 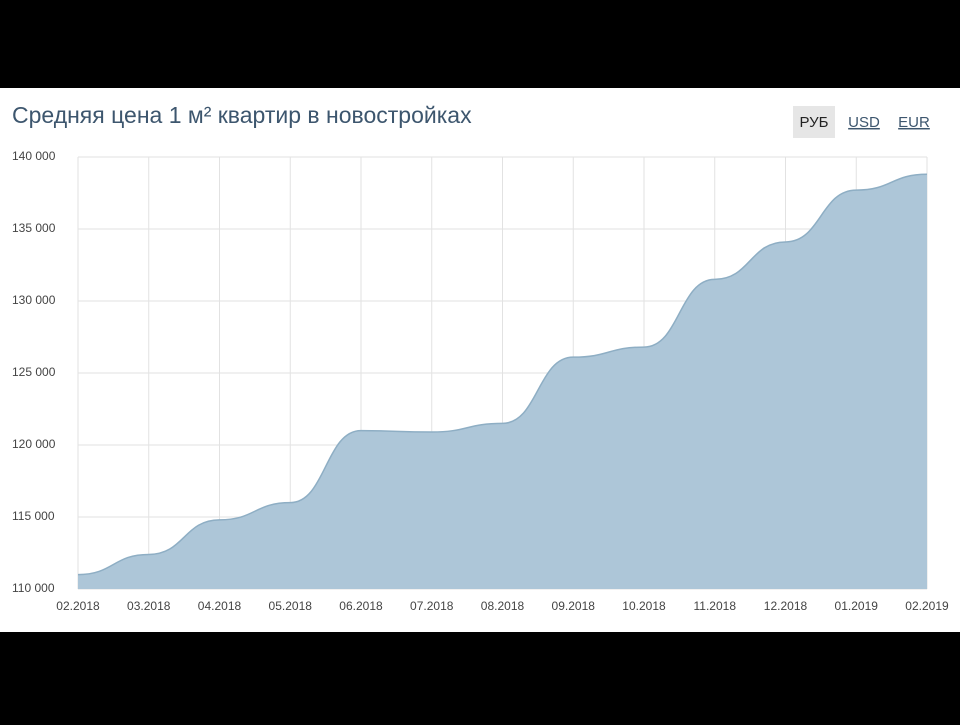 I want to click on y-tick-label: 125 000, so click(x=34, y=372).